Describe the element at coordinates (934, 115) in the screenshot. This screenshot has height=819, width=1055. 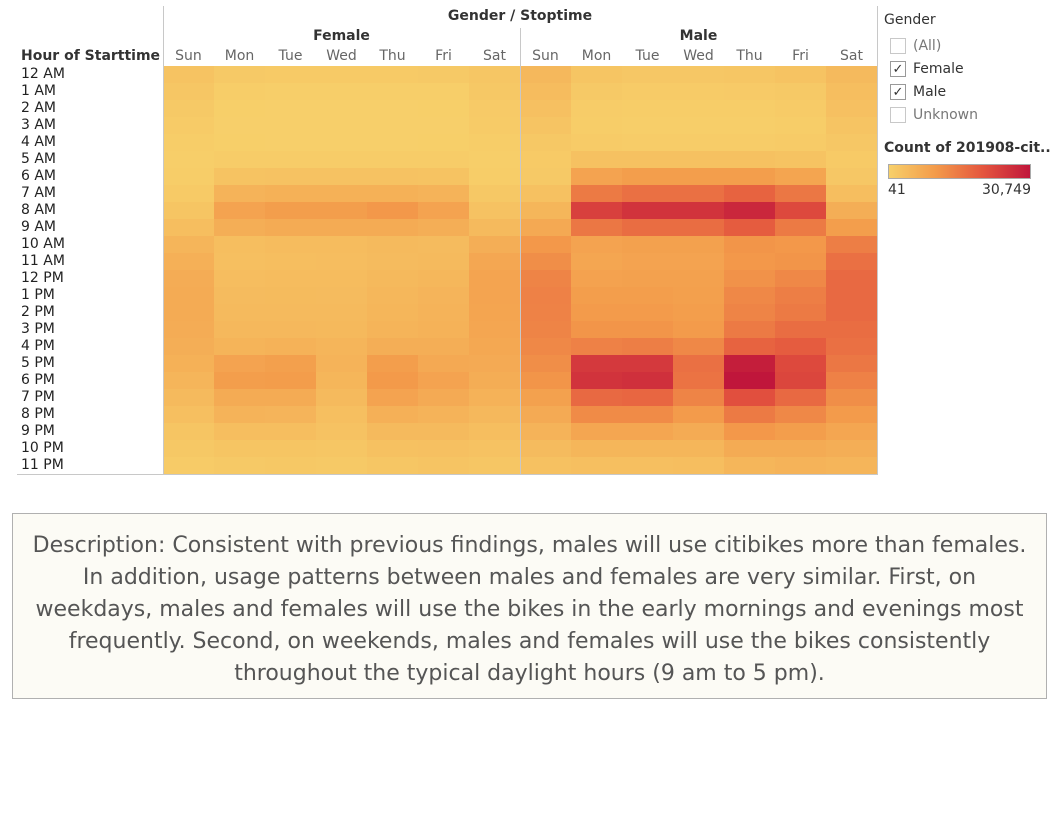
I see `legend-item-unknown: Unknown` at that location.